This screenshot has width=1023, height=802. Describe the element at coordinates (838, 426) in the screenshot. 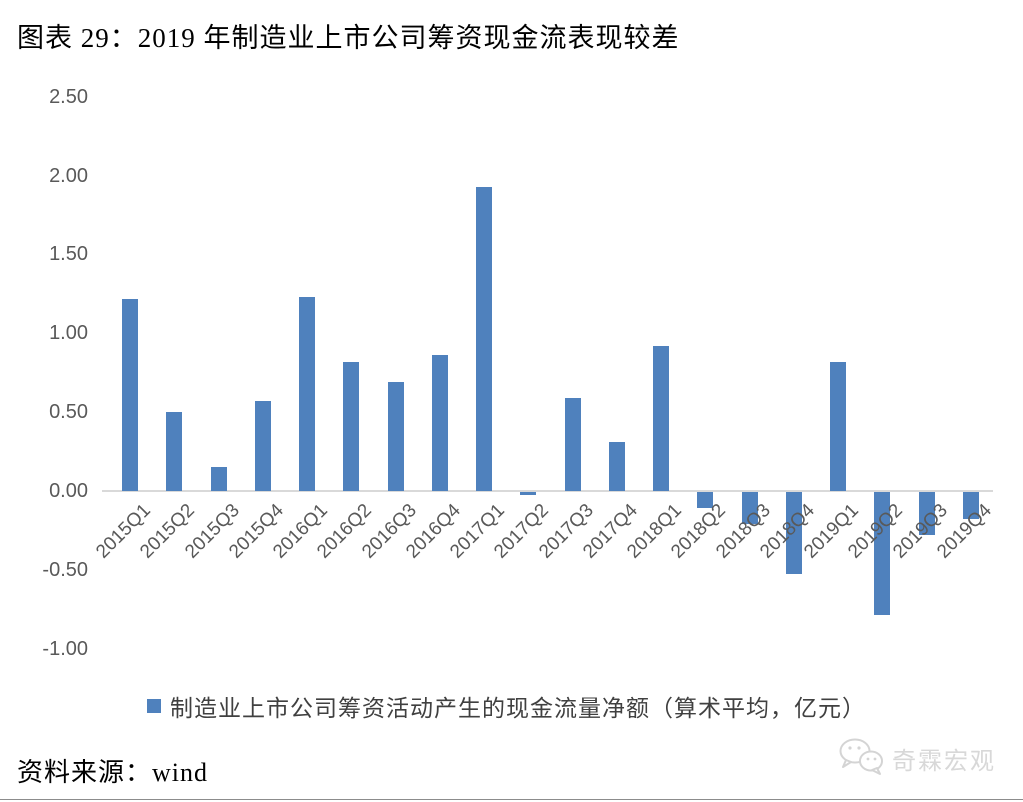

I see `bar-2019Q1` at that location.